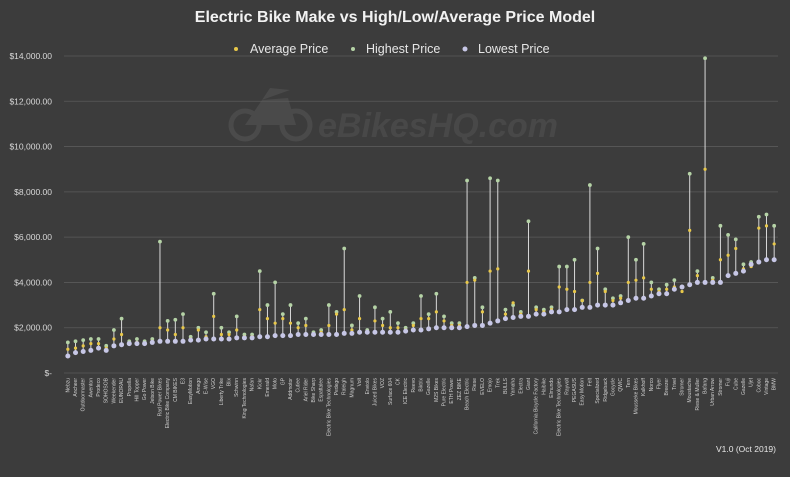 The image size is (790, 477). I want to click on x-tick-label: Riese, so click(475, 384).